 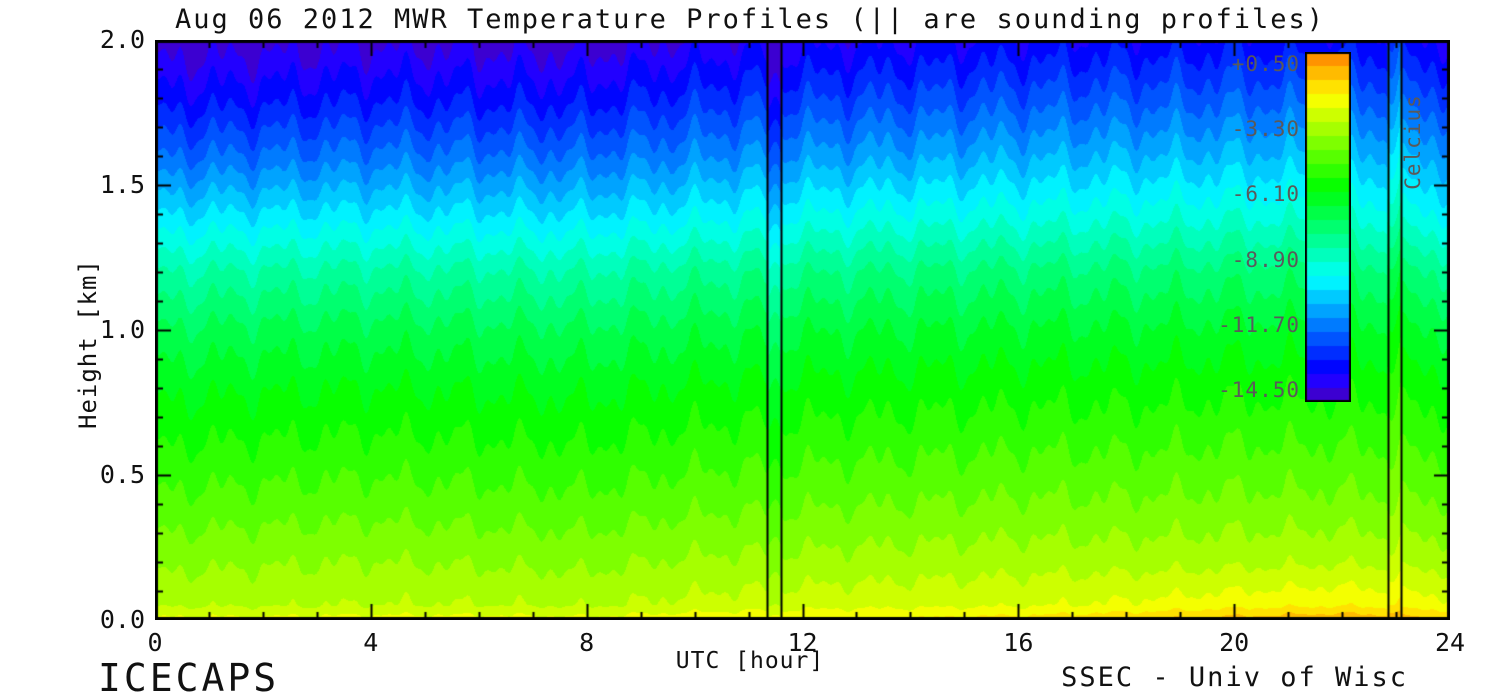 What do you see at coordinates (88, 344) in the screenshot?
I see `y-axis-title: Height [km]` at bounding box center [88, 344].